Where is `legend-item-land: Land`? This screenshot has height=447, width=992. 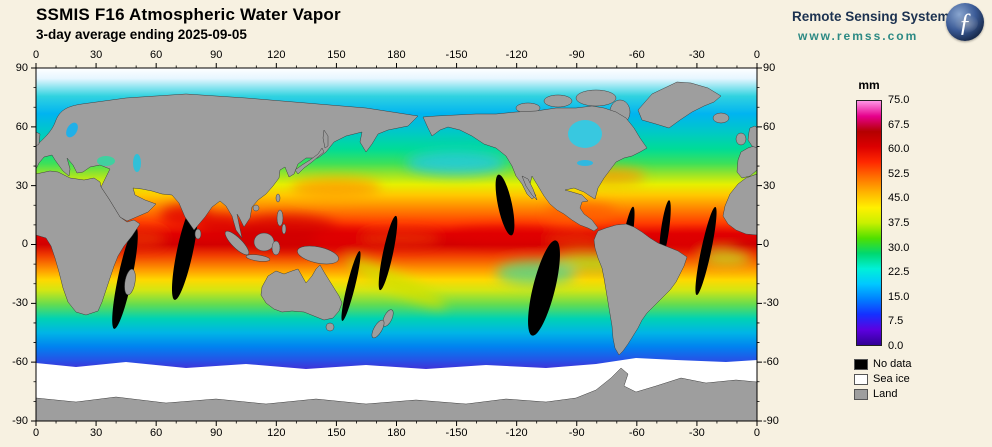
legend-item-land: Land is located at coordinates (883, 394).